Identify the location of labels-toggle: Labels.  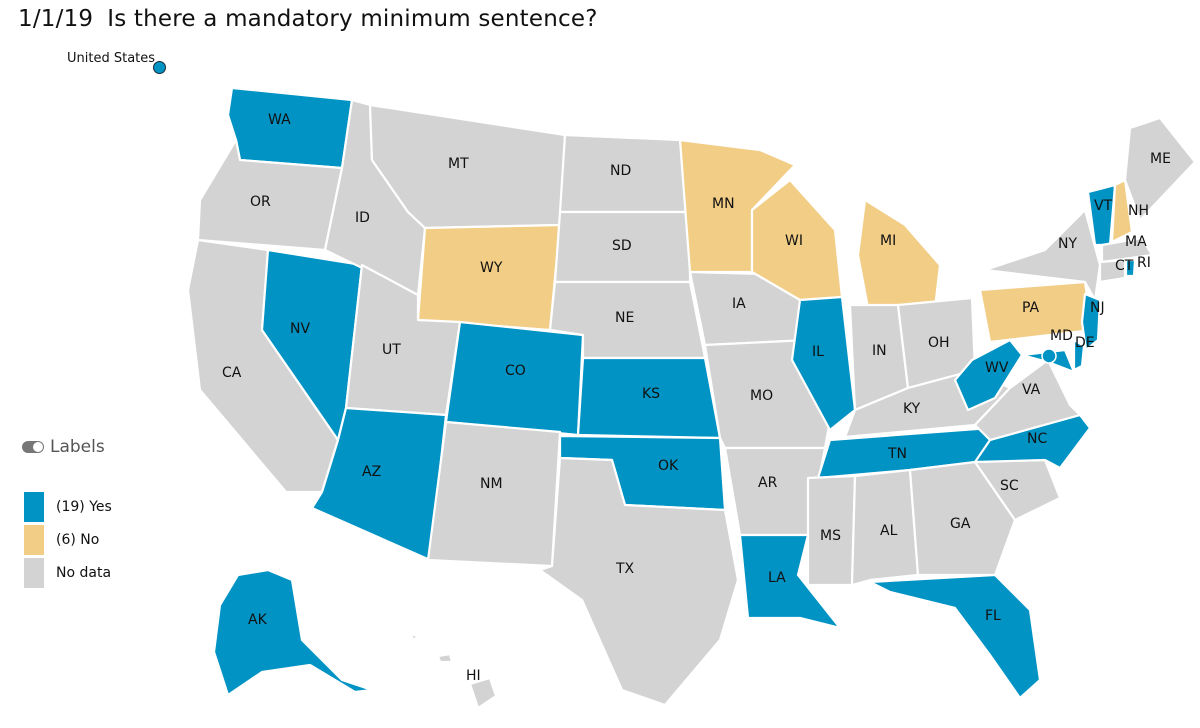
(63, 447).